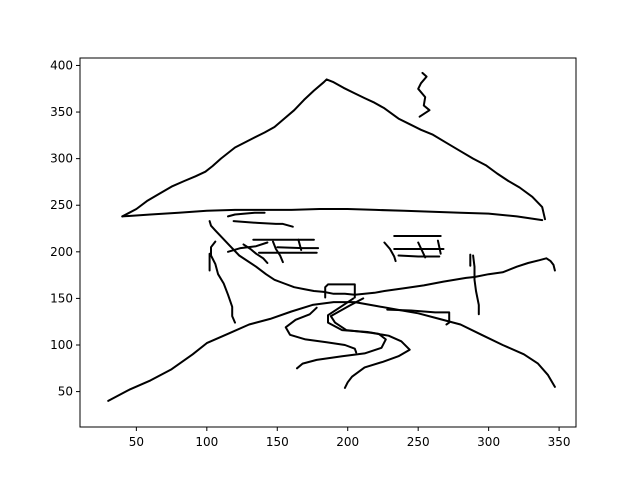 The width and height of the screenshot is (640, 480). Describe the element at coordinates (61, 252) in the screenshot. I see `y-tick-label: 200` at that location.